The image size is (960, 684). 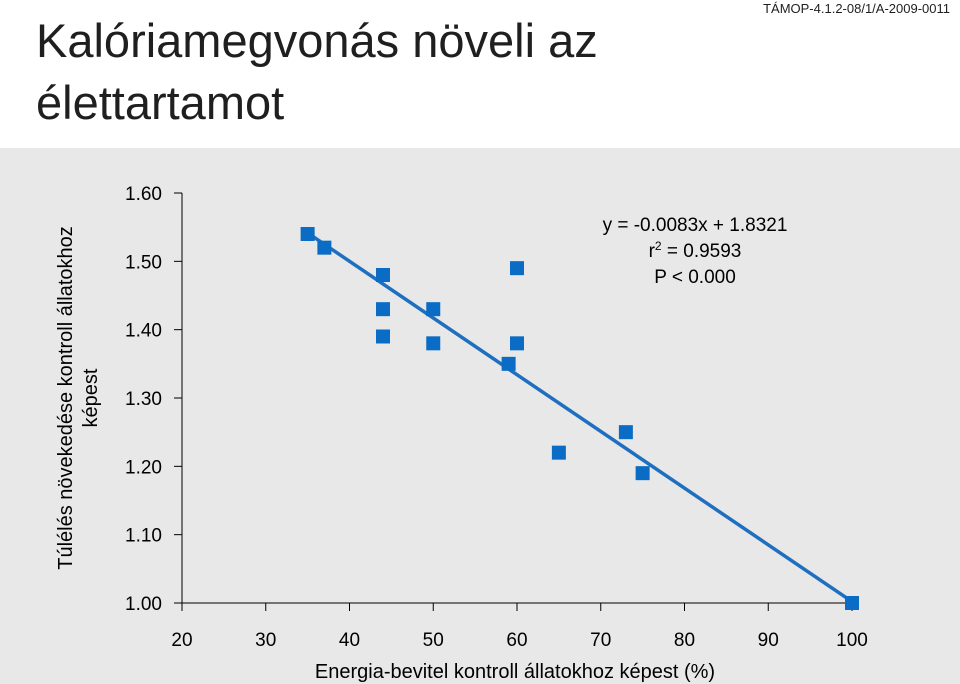 I want to click on project-code: TÁMOP-4.1.2-08/1/A-2009-0011, so click(x=856, y=8).